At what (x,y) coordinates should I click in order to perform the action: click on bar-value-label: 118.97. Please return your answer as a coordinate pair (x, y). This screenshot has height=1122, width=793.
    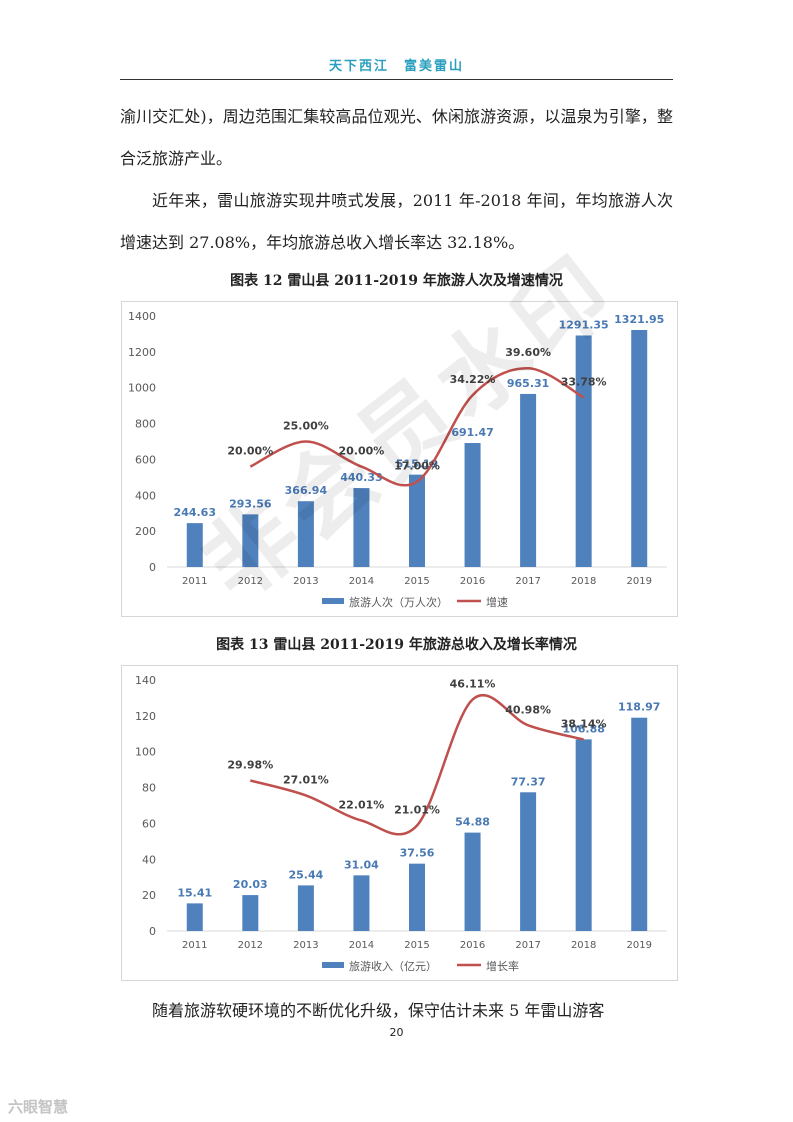
    Looking at the image, I should click on (639, 707).